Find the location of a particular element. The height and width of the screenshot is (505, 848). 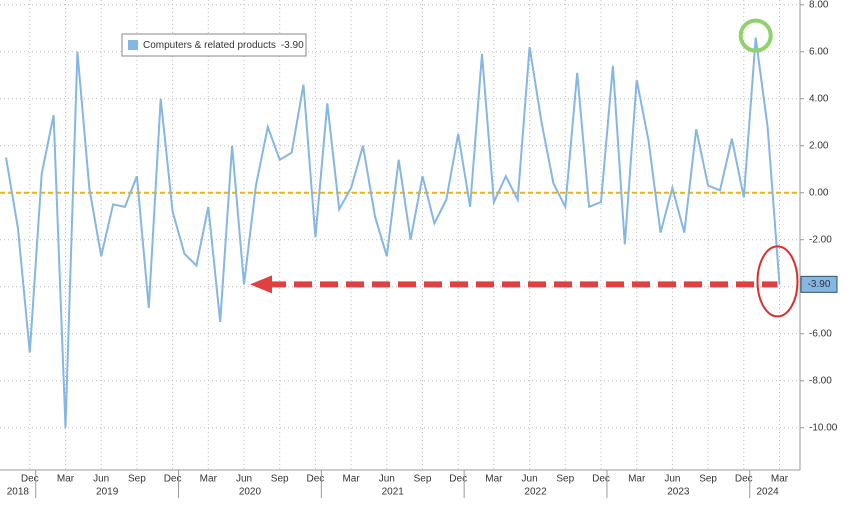

y-tick-label: -2.00 is located at coordinates (820, 239).